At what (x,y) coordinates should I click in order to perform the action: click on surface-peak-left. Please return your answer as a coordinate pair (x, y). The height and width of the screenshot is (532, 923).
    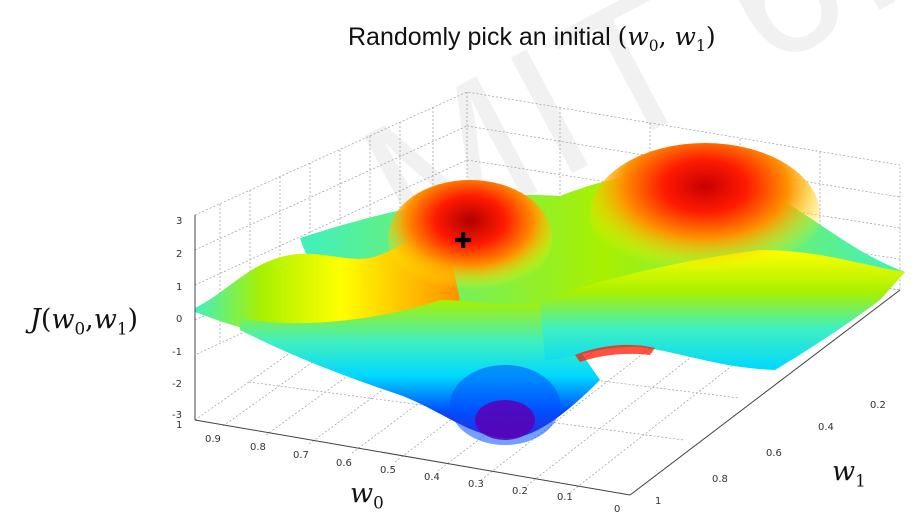
    Looking at the image, I should click on (470, 238).